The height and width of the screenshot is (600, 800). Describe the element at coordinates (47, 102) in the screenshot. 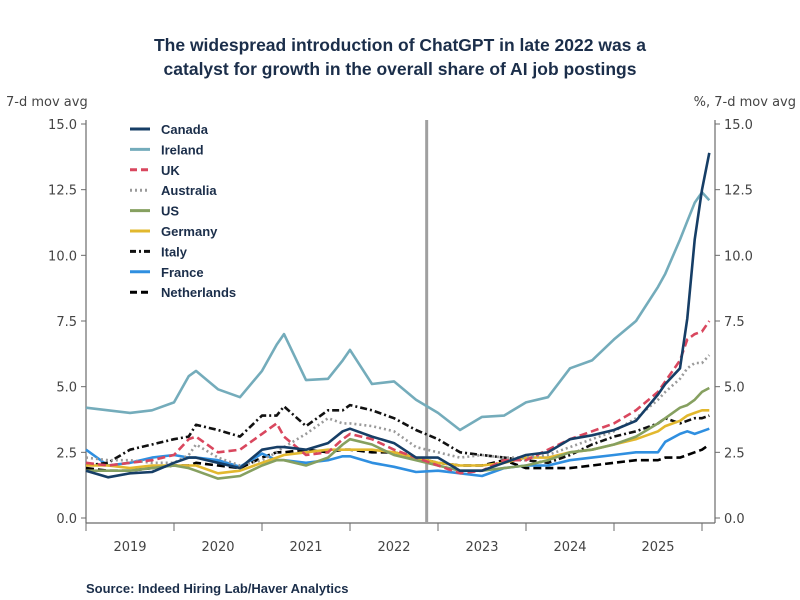

I see `left-axis-unit: 7-d mov avg` at that location.